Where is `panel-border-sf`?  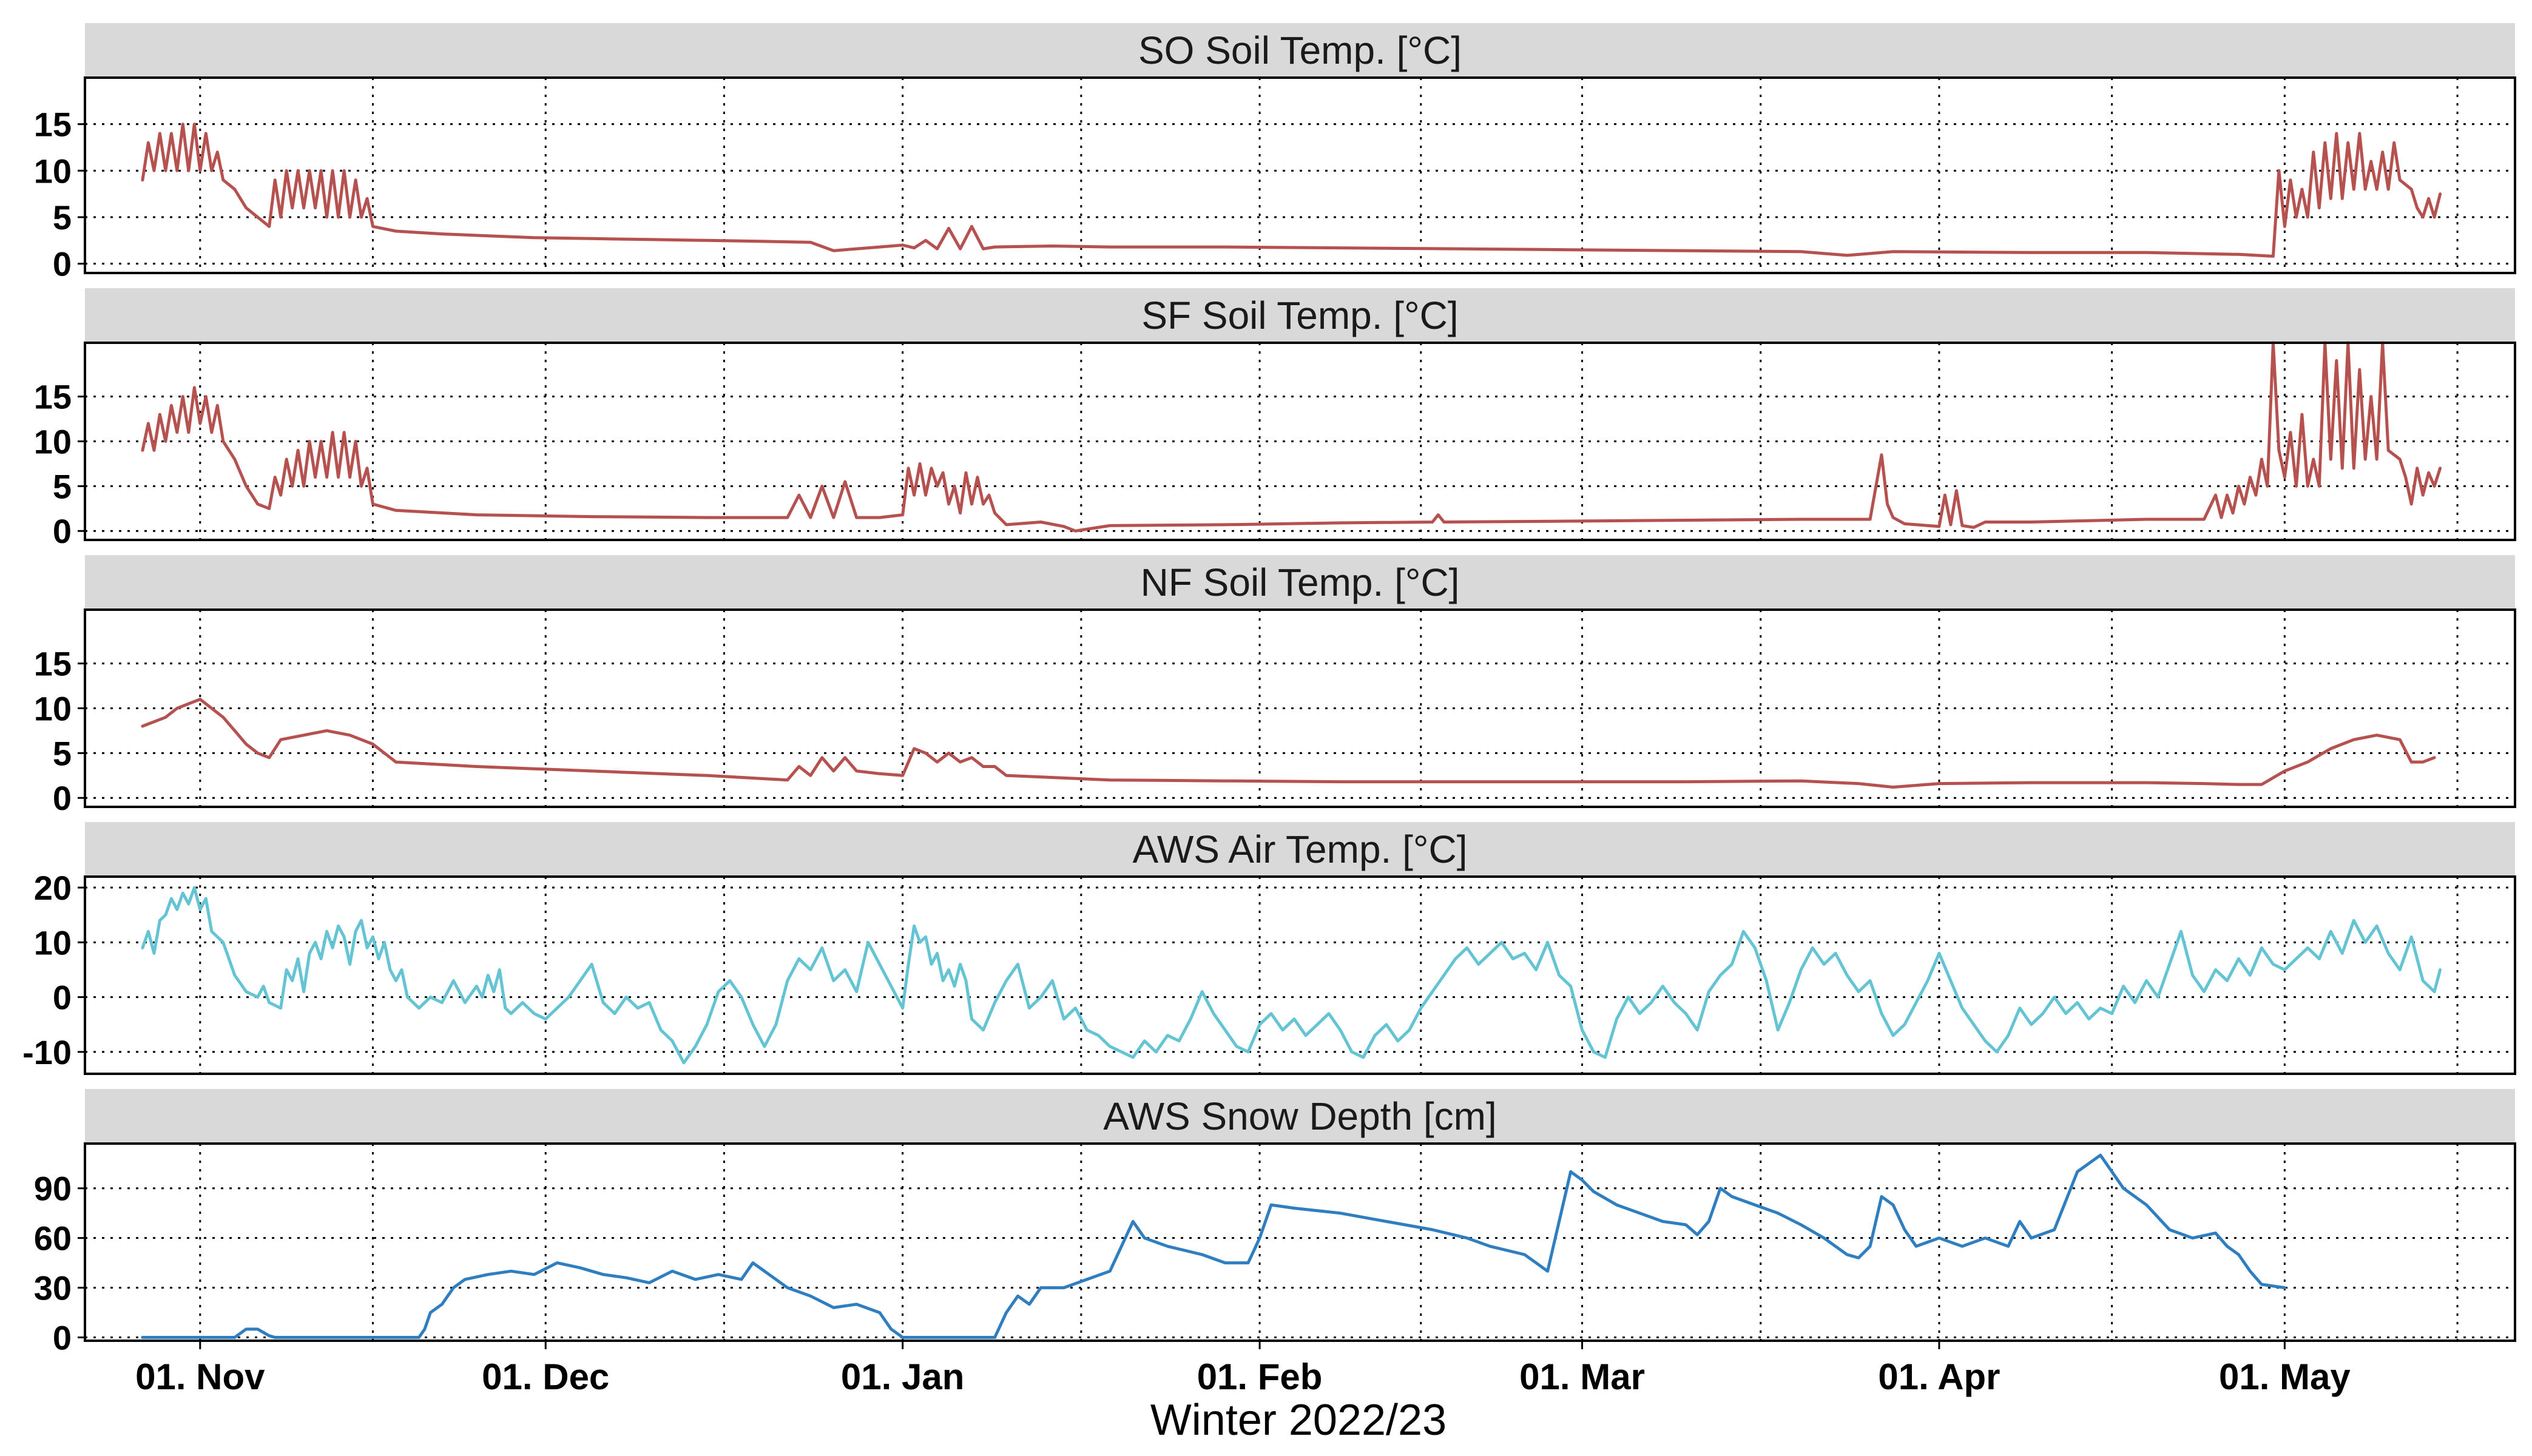
panel-border-sf is located at coordinates (1300, 441).